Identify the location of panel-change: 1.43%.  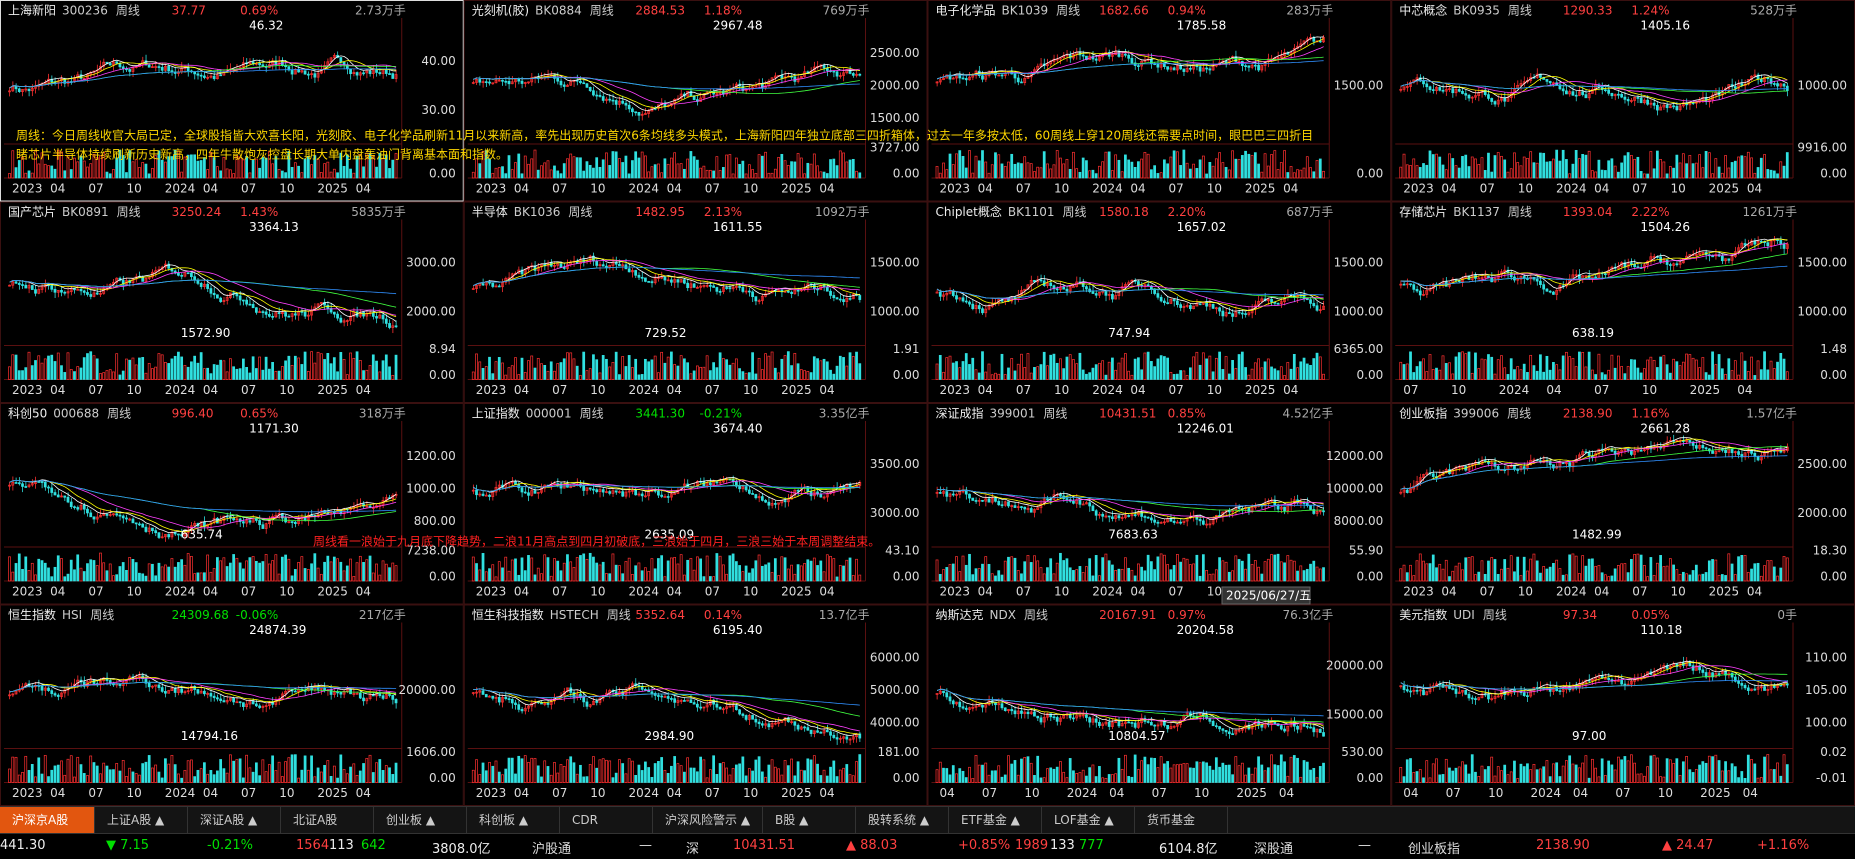
(259, 212).